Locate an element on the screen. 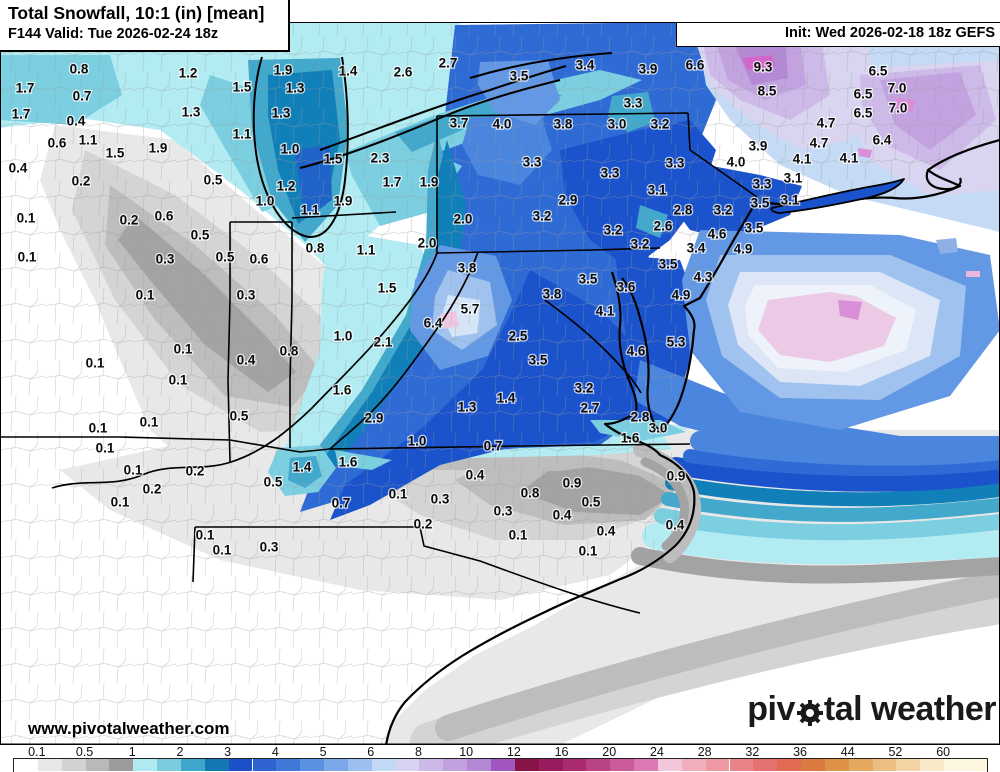 This screenshot has width=1000, height=772. snowfall-value-label: 4.9 is located at coordinates (681, 295).